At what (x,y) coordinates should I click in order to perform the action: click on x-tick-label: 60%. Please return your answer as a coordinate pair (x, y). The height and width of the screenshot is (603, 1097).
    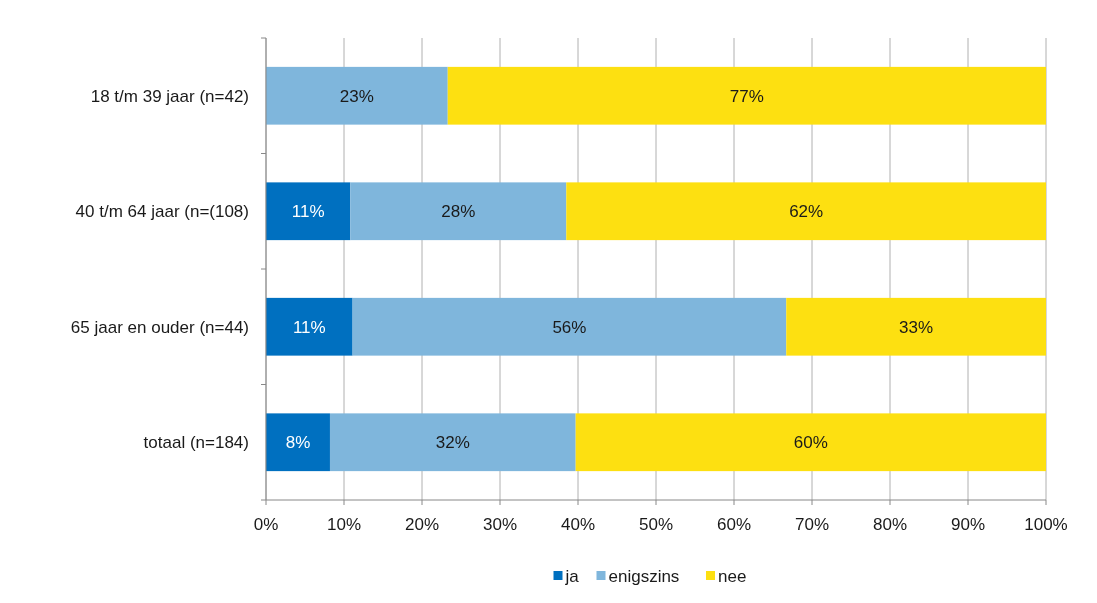
    Looking at the image, I should click on (734, 524).